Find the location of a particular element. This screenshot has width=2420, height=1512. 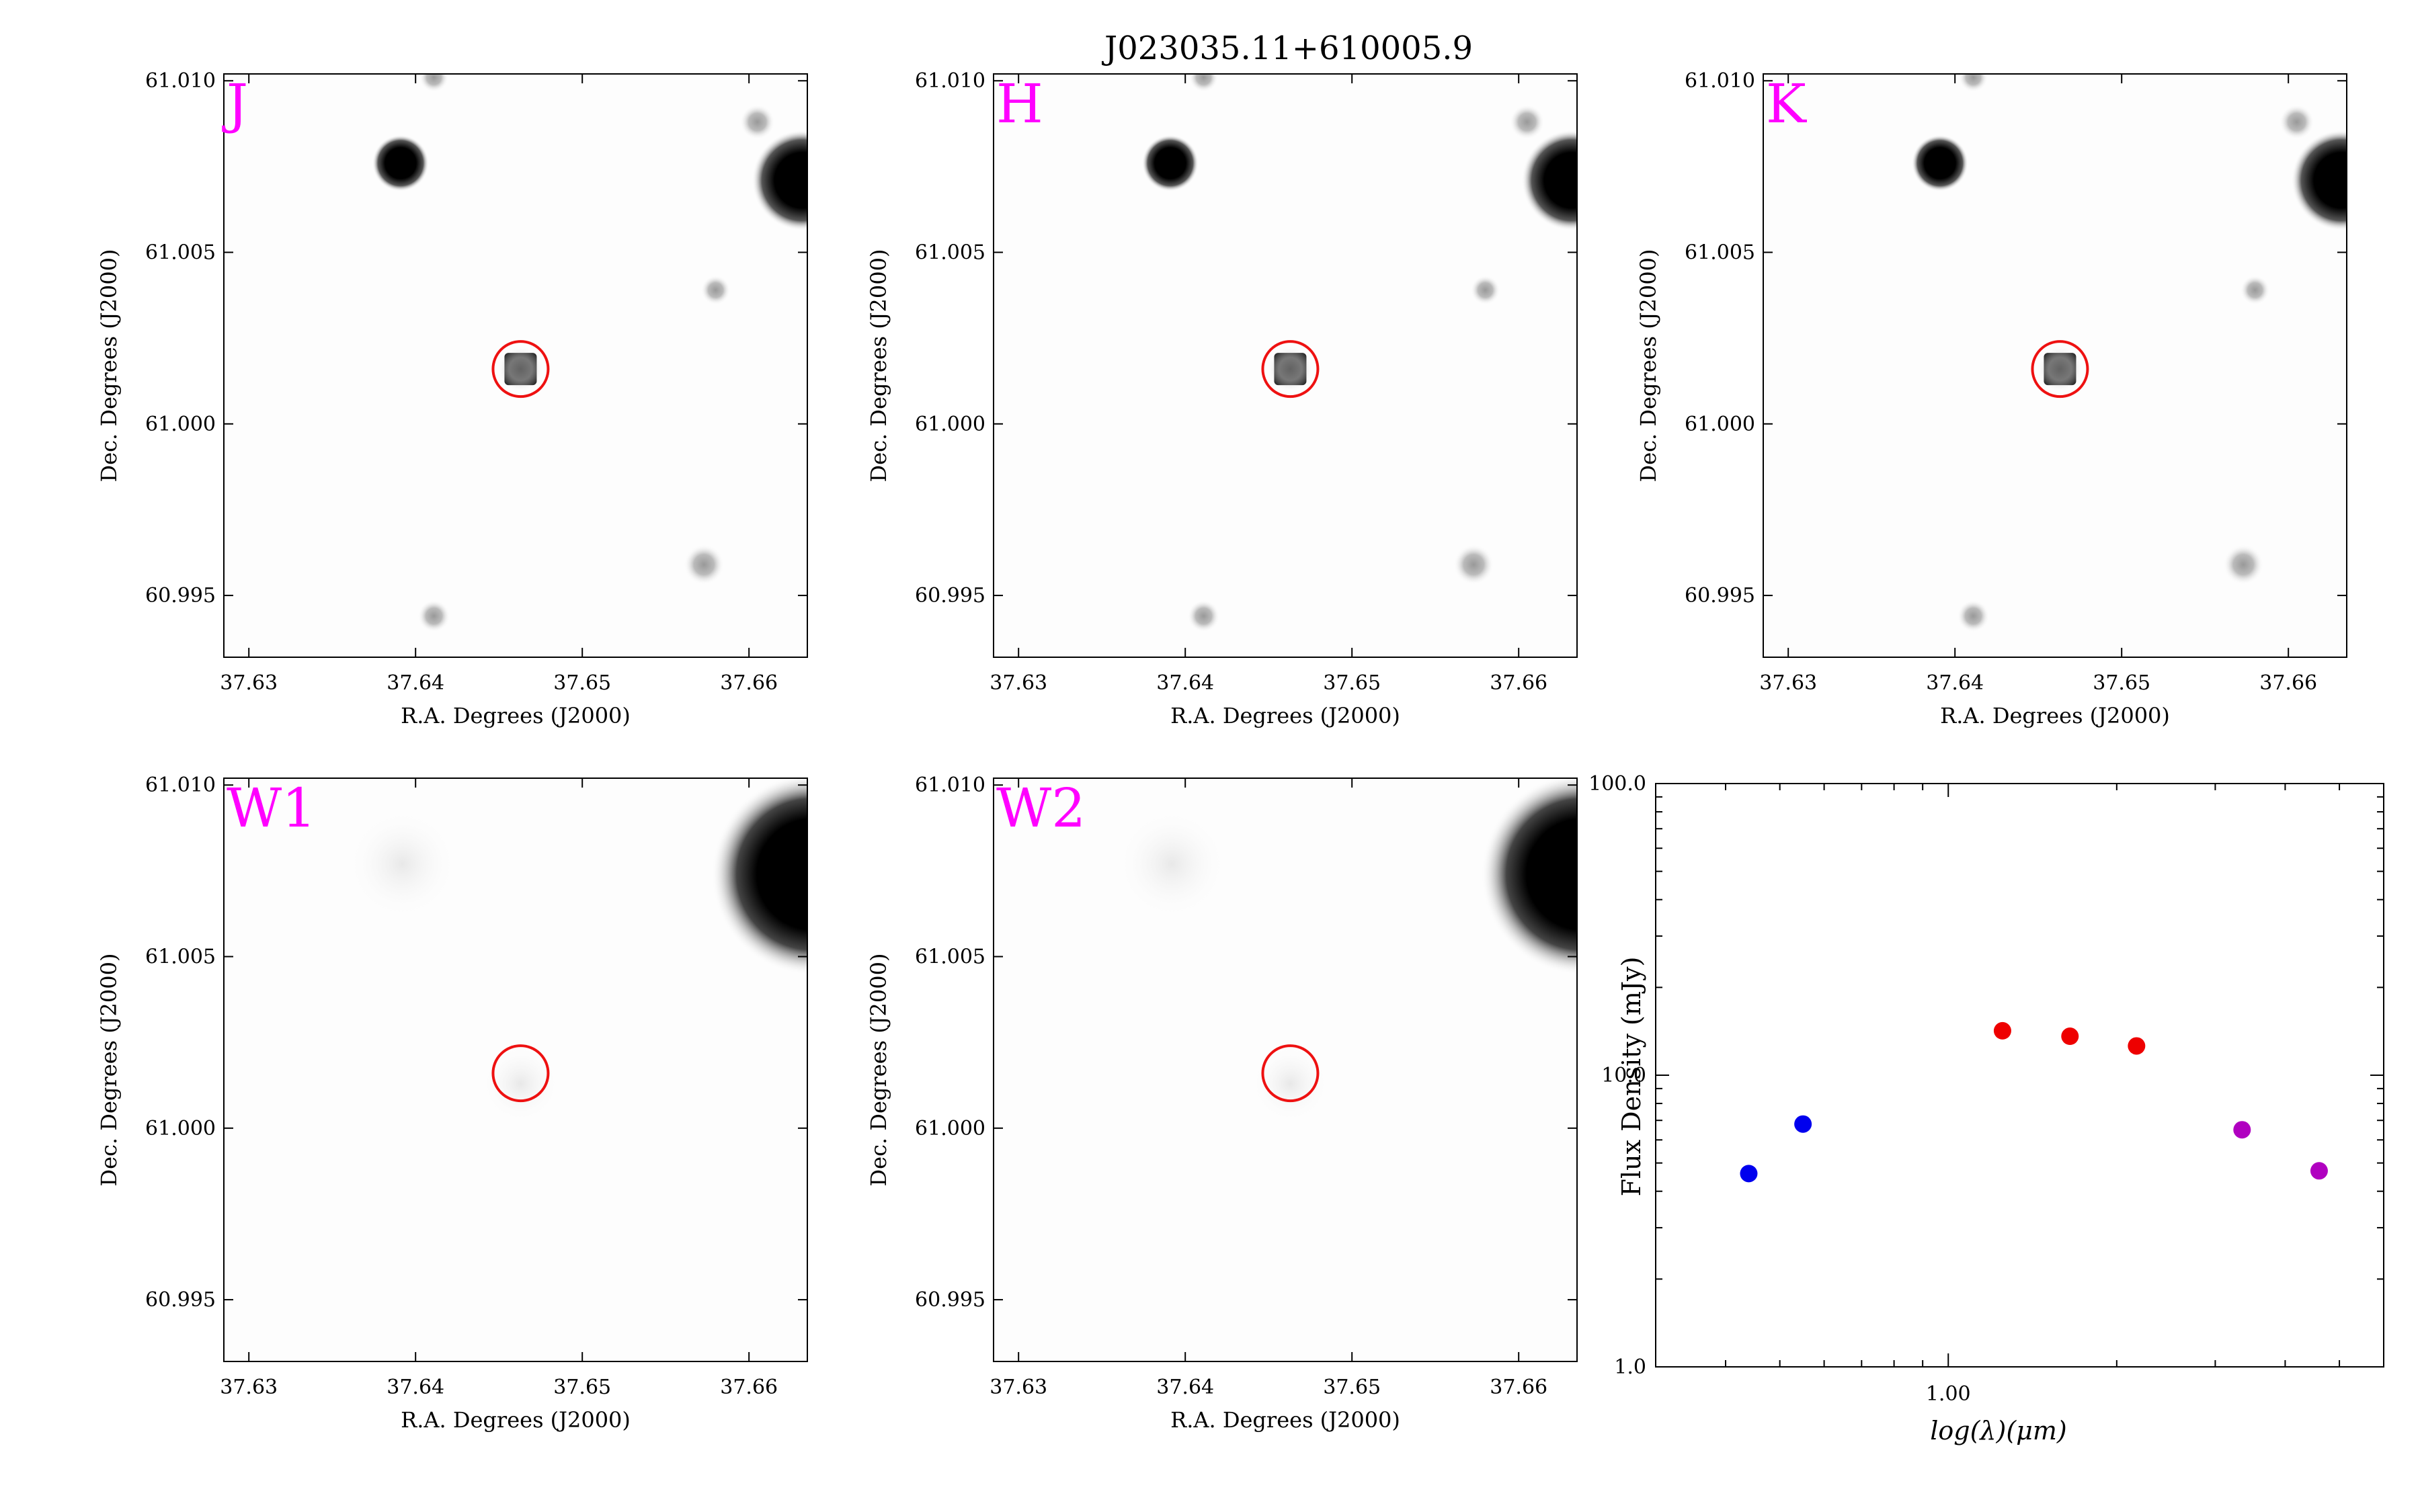

band-label: H is located at coordinates (1019, 104).